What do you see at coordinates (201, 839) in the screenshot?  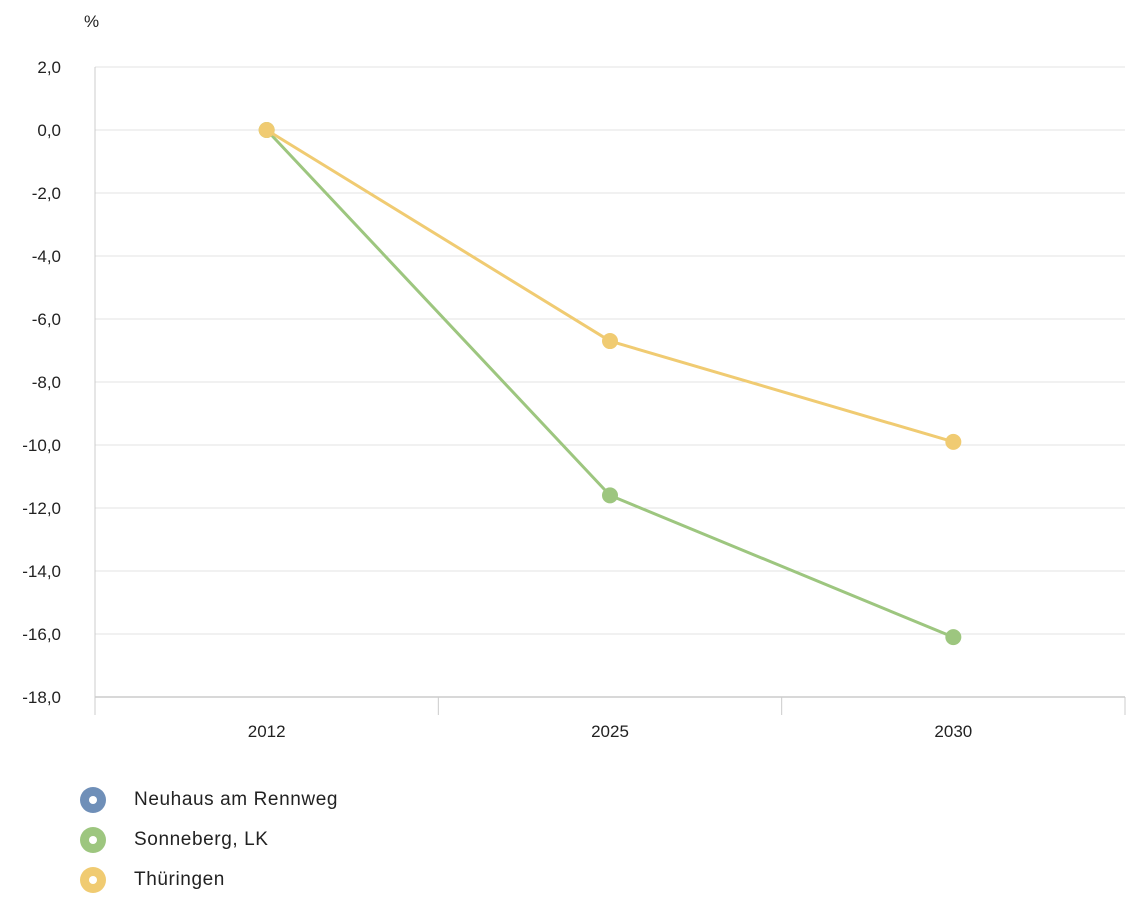 I see `legend-label: Sonneberg, LK` at bounding box center [201, 839].